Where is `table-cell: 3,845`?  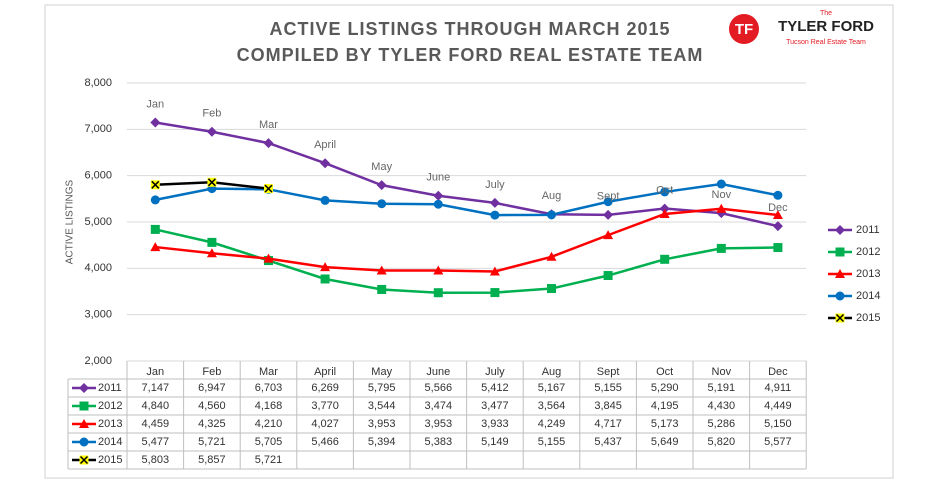
table-cell: 3,845 is located at coordinates (608, 406).